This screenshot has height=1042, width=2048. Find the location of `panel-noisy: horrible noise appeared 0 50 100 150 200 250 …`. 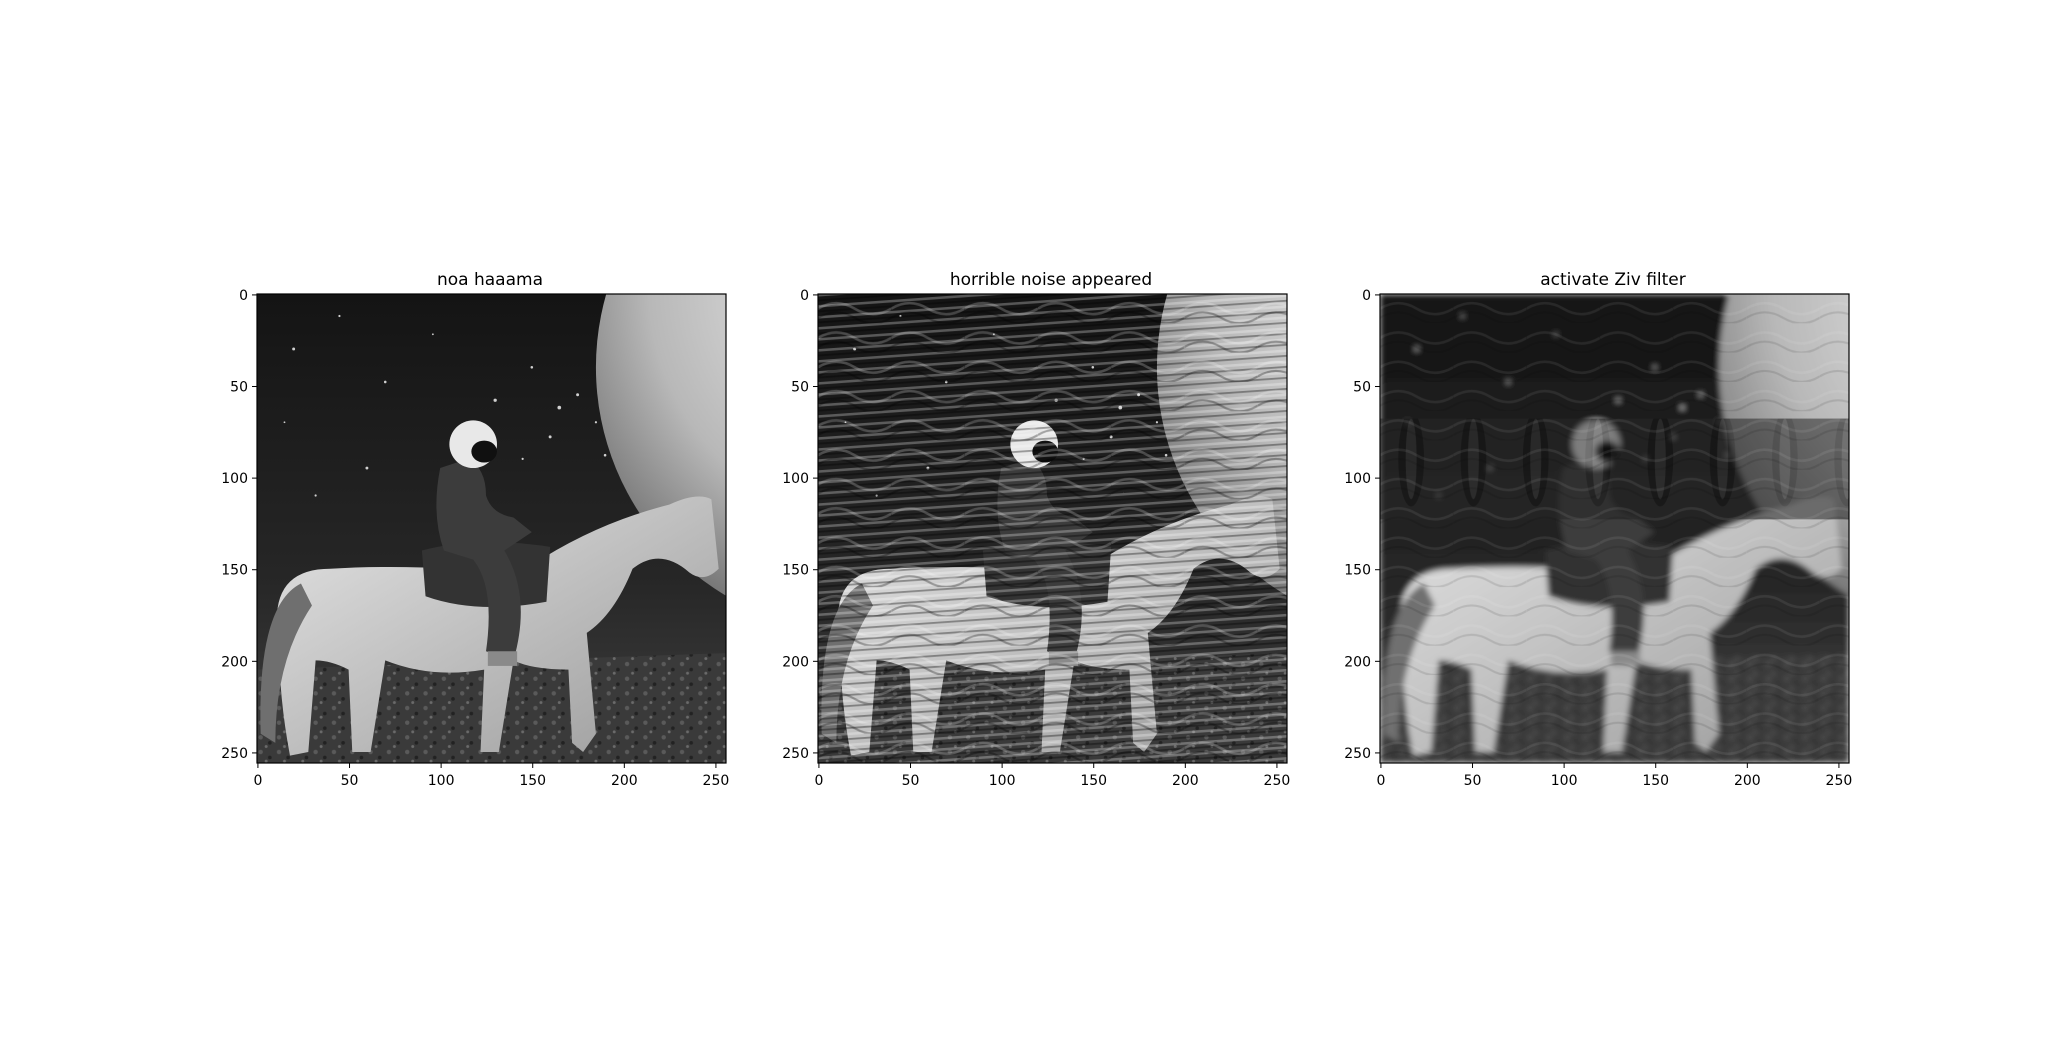

panel-noisy: horrible noise appeared 0 50 100 150 200 250 … is located at coordinates (1036, 529).